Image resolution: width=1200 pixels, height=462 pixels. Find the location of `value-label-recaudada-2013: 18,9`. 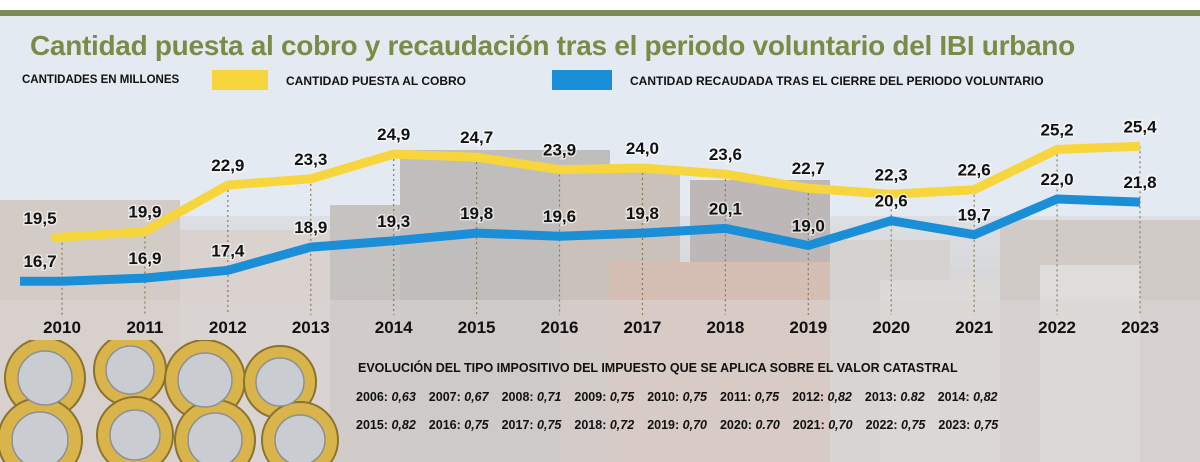

value-label-recaudada-2013: 18,9 is located at coordinates (310, 227).